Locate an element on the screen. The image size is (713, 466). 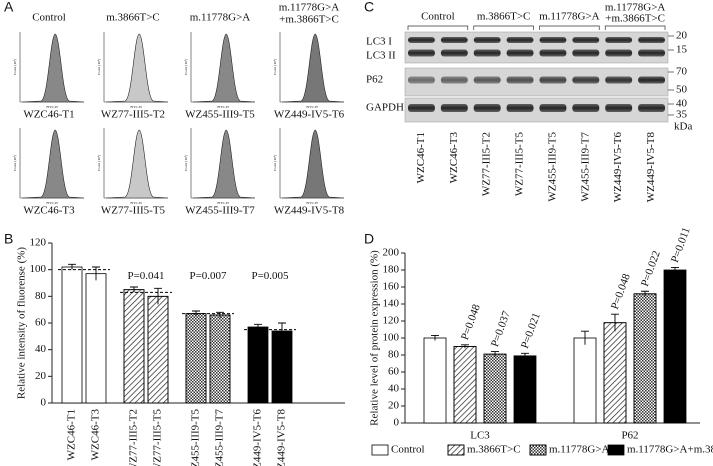
y-tick-label: 40 is located at coordinates (41, 349).